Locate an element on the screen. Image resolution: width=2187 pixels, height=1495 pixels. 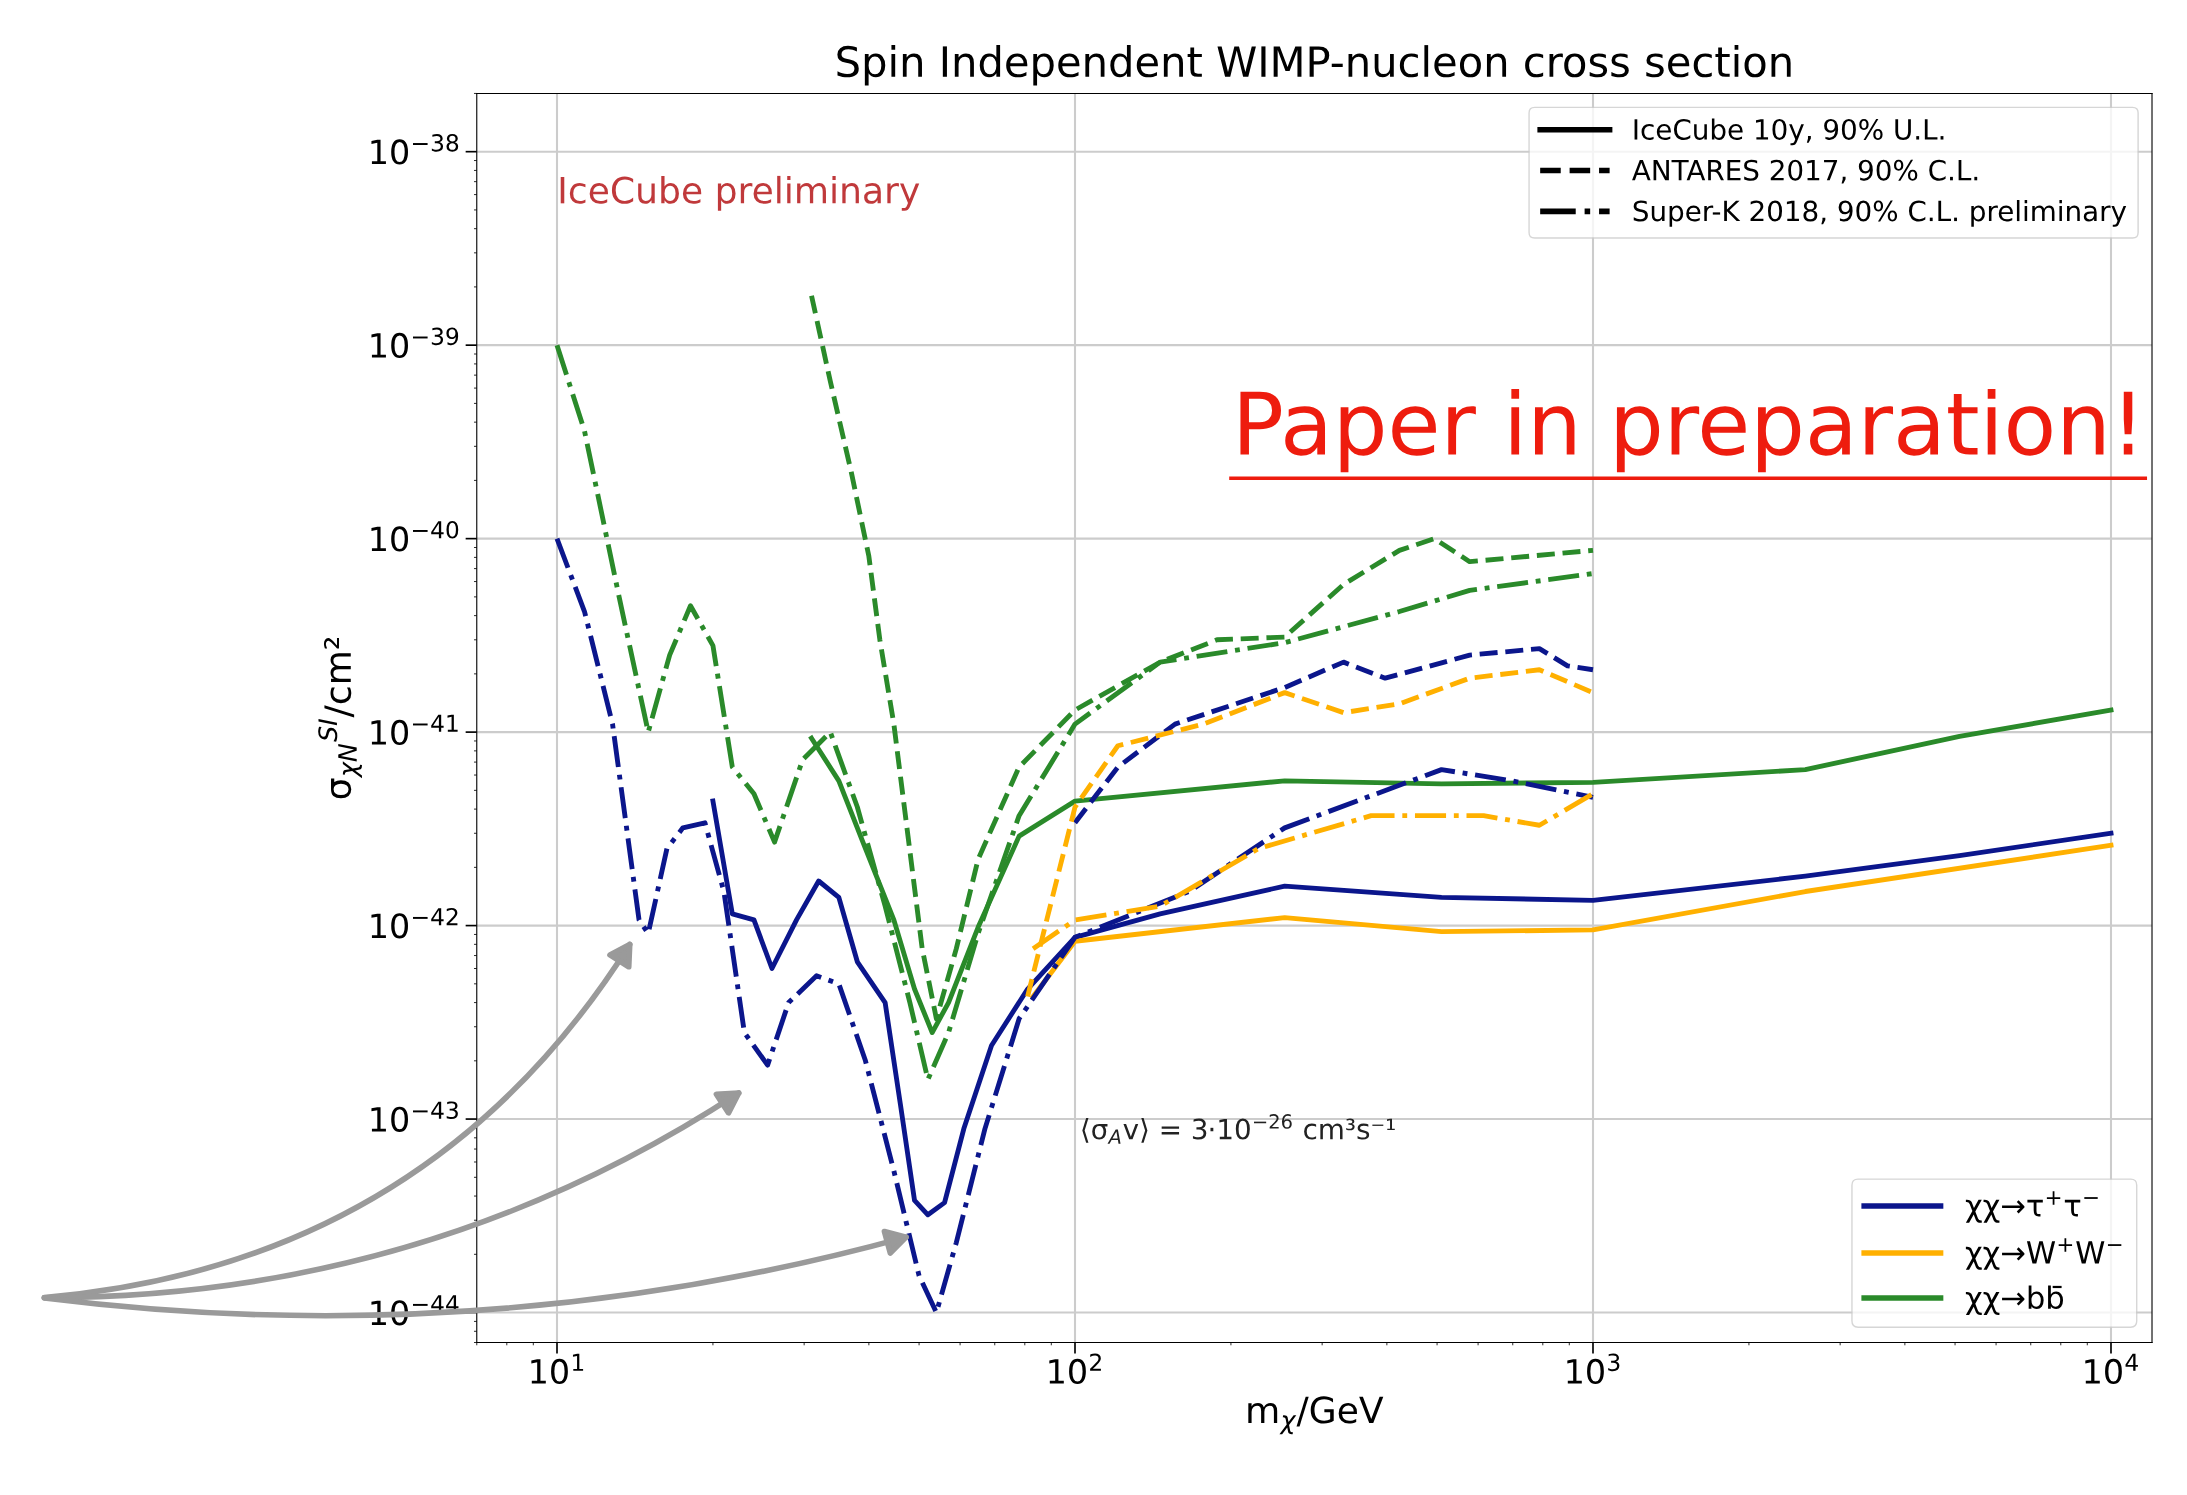
y-tick-label: 10$^{−40}$ is located at coordinates (415, 536).